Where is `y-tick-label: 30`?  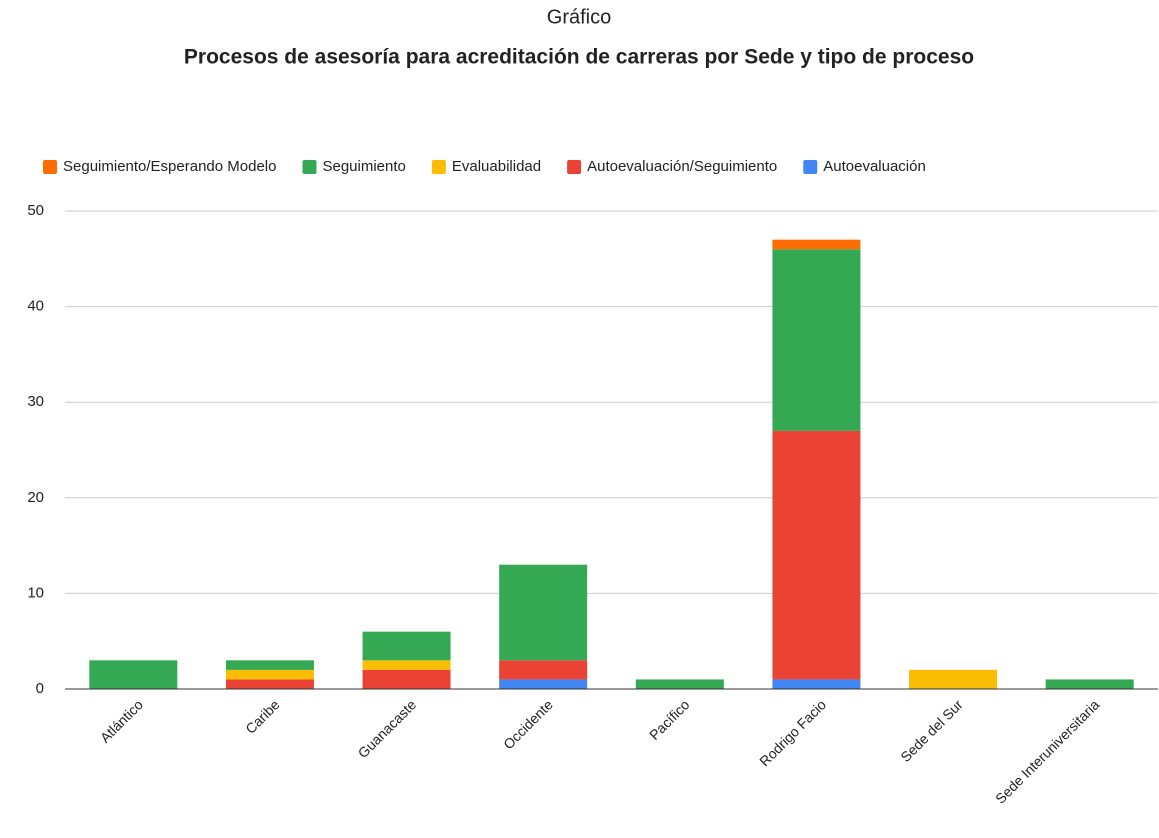 y-tick-label: 30 is located at coordinates (35, 401).